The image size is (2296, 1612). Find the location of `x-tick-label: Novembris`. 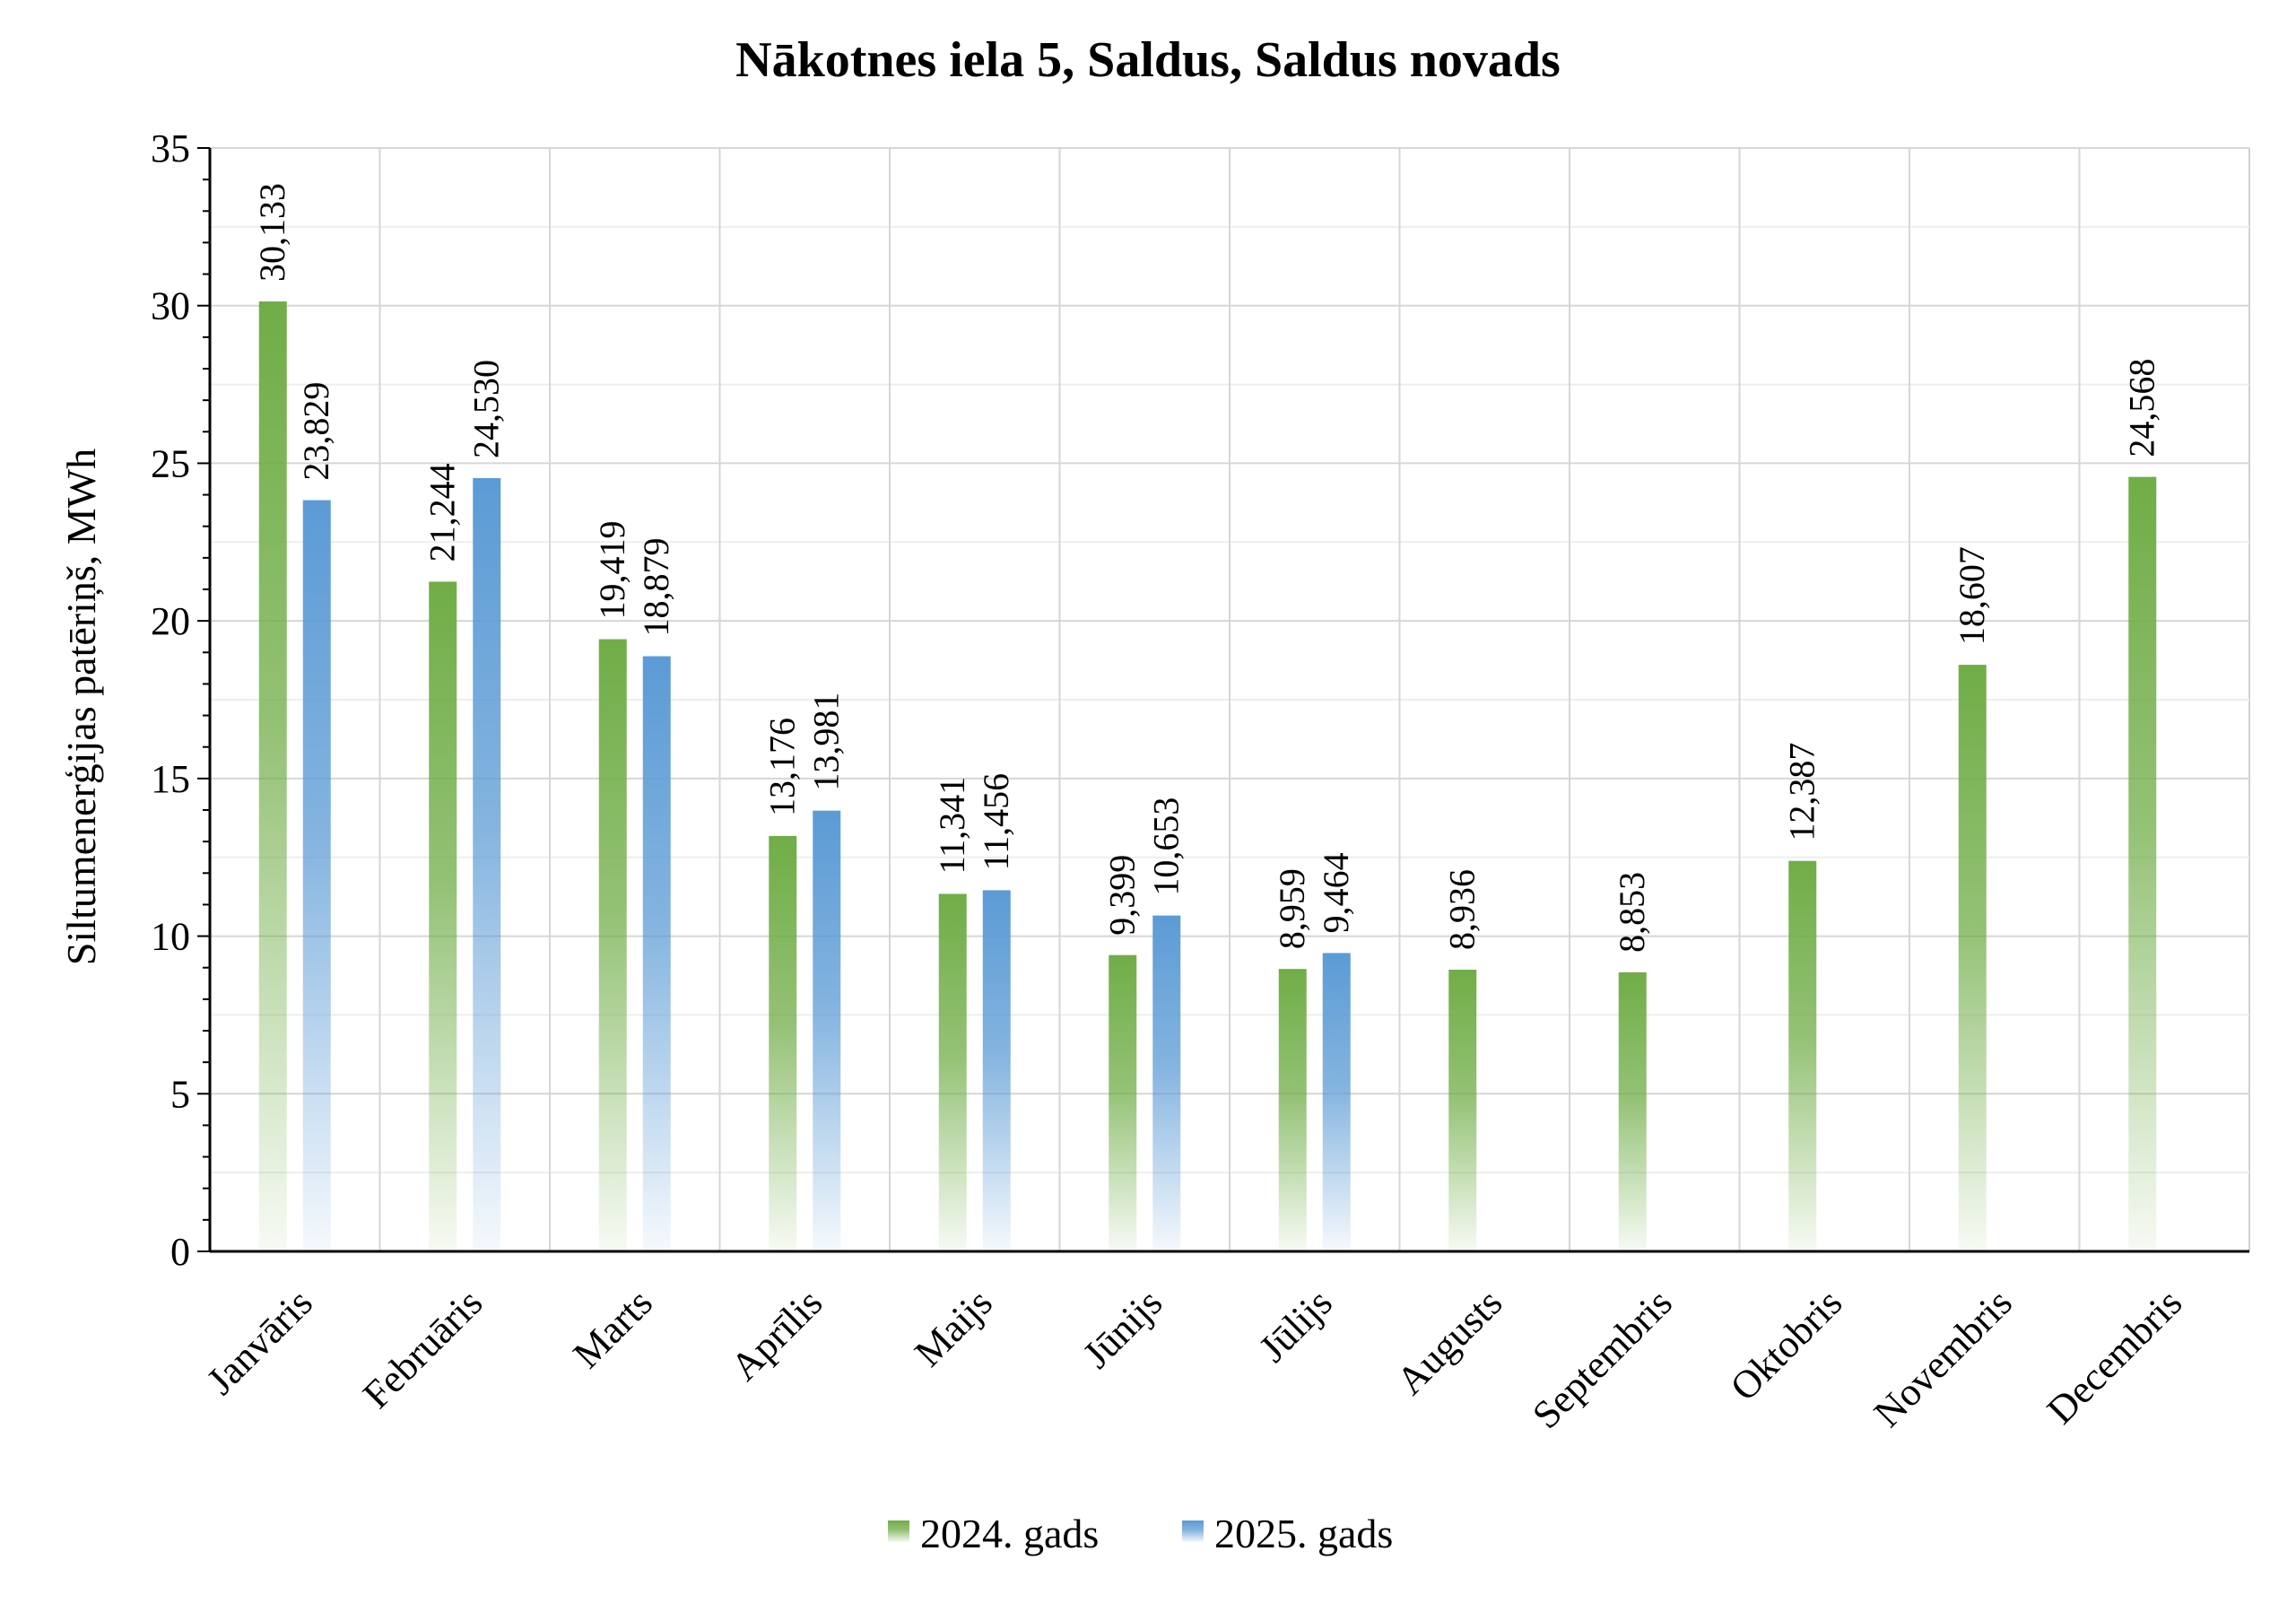

x-tick-label: Novembris is located at coordinates (1943, 1357).